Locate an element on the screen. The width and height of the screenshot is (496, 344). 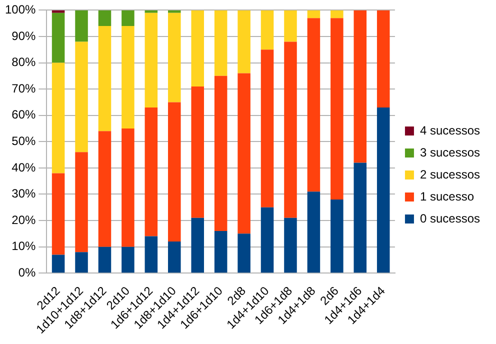
legend-label: 0 sucessos is located at coordinates (450, 218).